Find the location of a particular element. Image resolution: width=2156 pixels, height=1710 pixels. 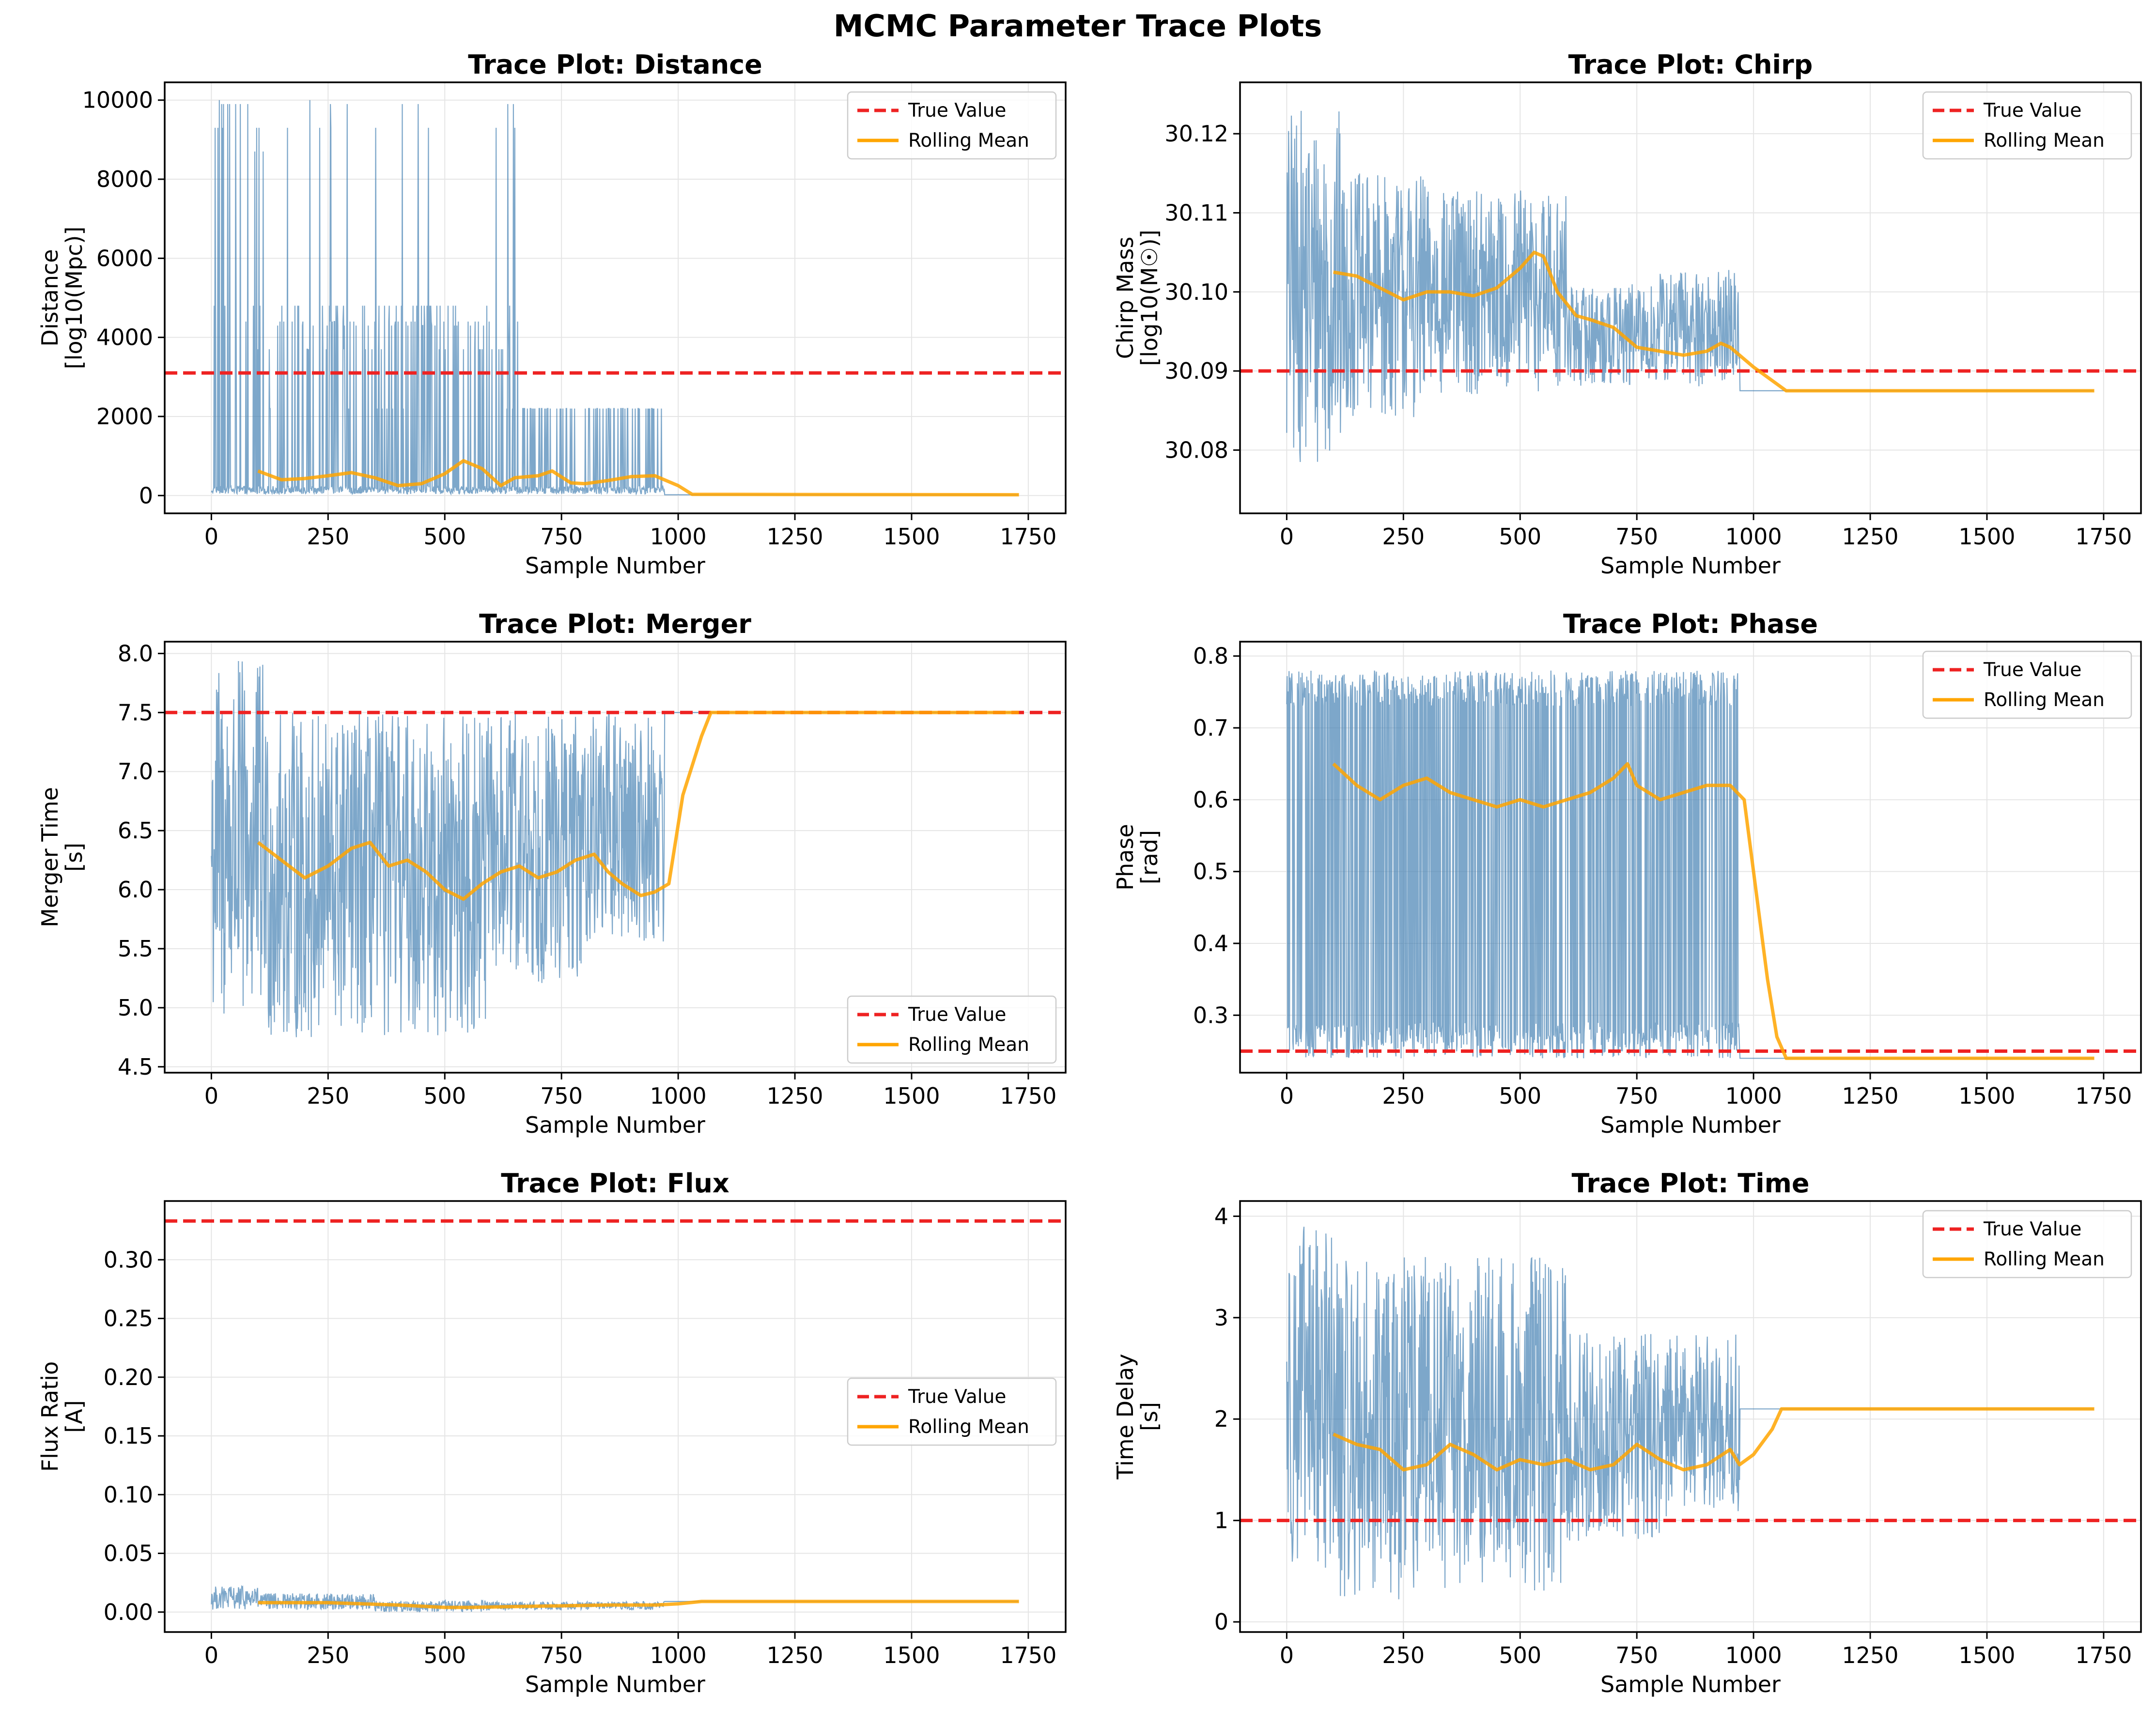

y-axis-label-unit: [log10(M☉)] is located at coordinates (1149, 298).